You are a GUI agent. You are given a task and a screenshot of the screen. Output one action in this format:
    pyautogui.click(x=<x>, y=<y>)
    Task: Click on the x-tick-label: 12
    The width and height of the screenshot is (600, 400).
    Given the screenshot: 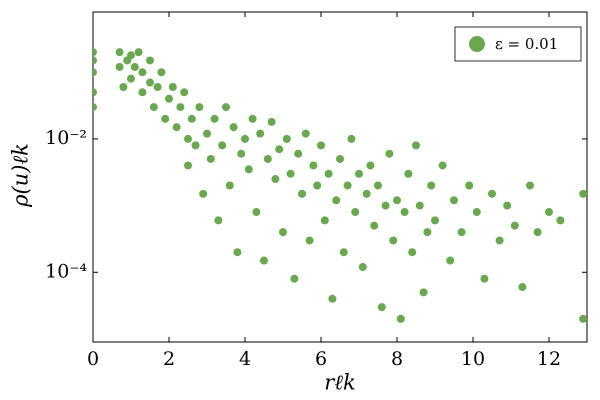 What is the action you would take?
    pyautogui.click(x=549, y=359)
    